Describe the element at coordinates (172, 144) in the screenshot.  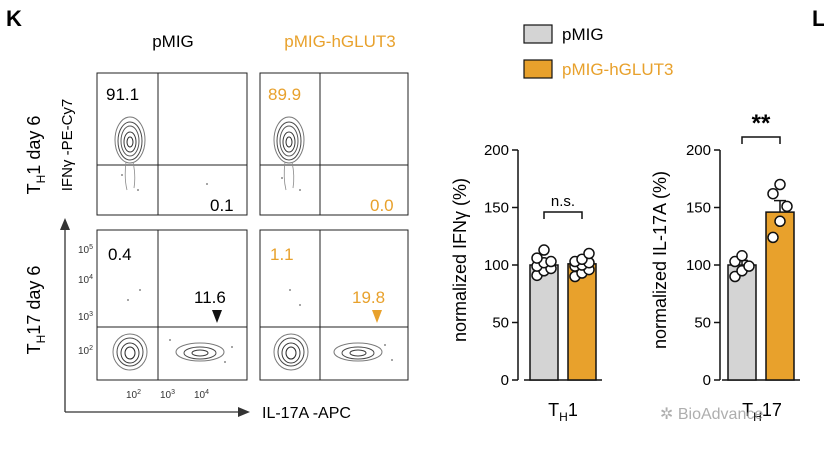
I see `flow-plot-th1-pmig: 91.1 0.1` at that location.